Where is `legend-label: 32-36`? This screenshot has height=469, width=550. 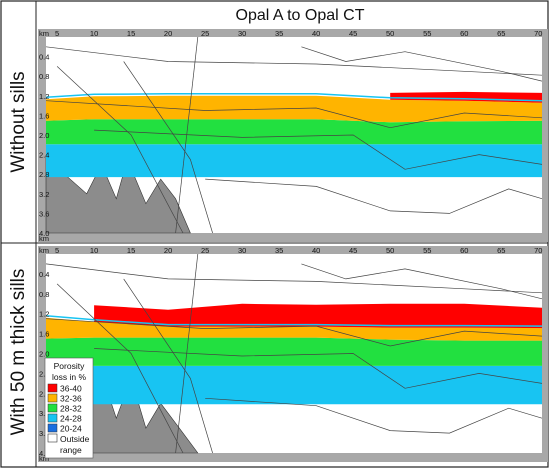
legend-label: 32-36 is located at coordinates (71, 399).